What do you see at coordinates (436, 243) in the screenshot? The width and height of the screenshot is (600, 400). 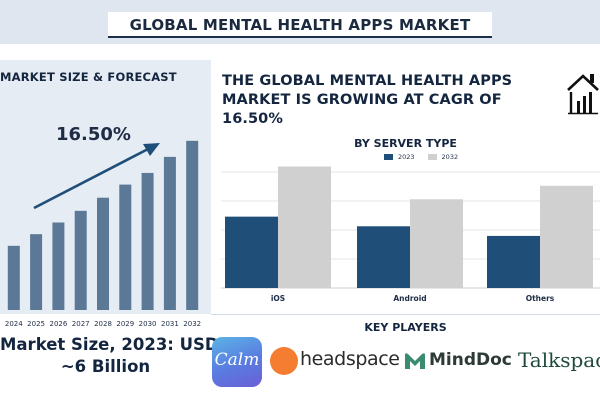 I see `server-bar-android-2032` at bounding box center [436, 243].